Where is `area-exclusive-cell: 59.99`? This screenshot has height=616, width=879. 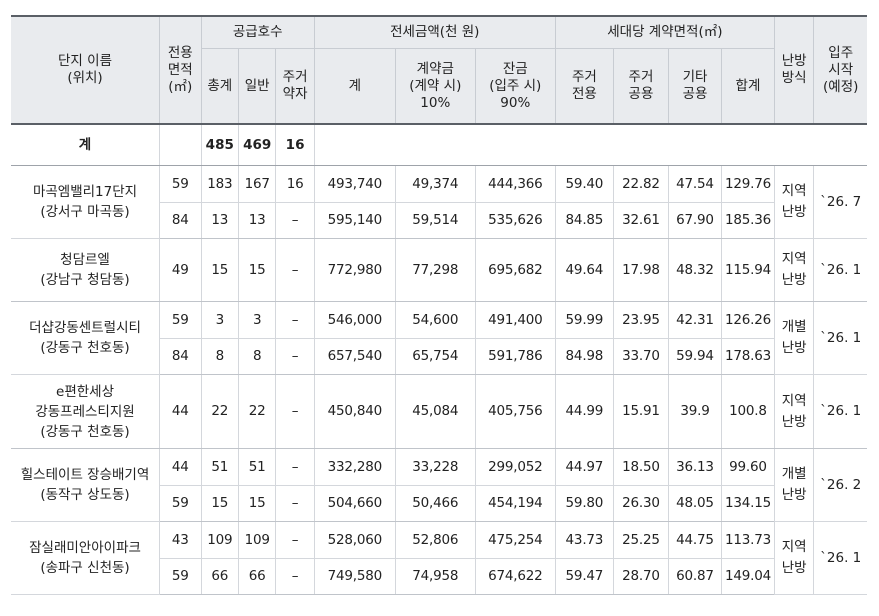
area-exclusive-cell: 59.99 is located at coordinates (584, 320).